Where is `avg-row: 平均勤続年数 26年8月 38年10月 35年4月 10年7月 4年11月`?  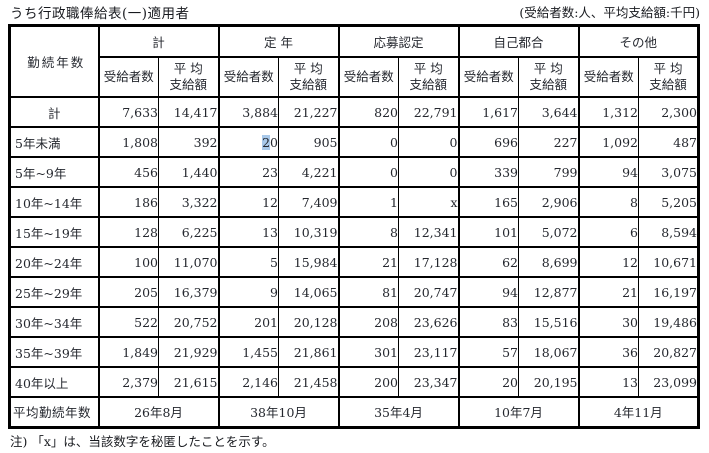 avg-row: 平均勤続年数 26年8月 38年10月 35年4月 10年7月 4年11月 is located at coordinates (354, 412).